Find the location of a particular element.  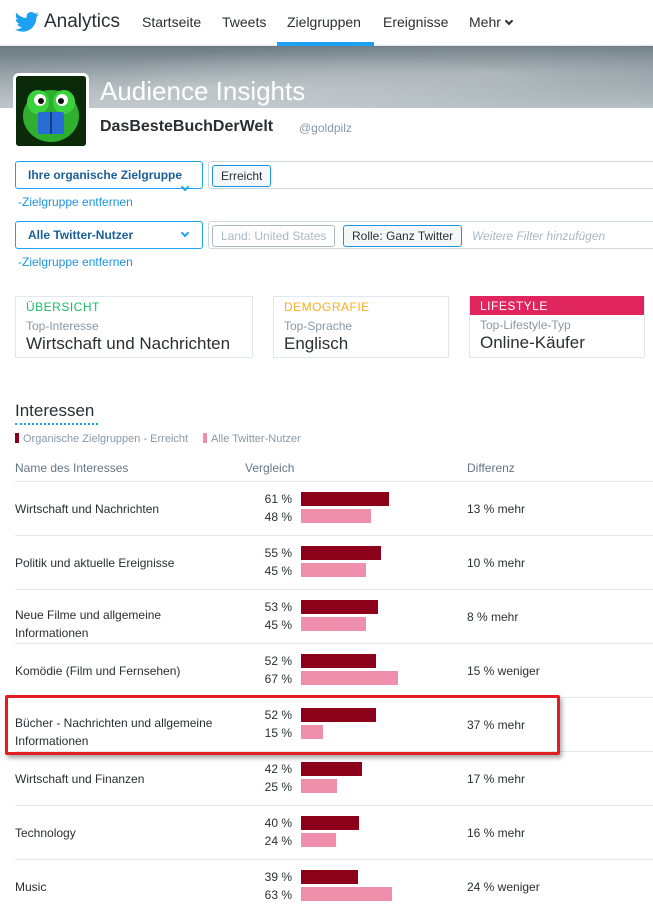

brand-title: Analytics is located at coordinates (82, 21).